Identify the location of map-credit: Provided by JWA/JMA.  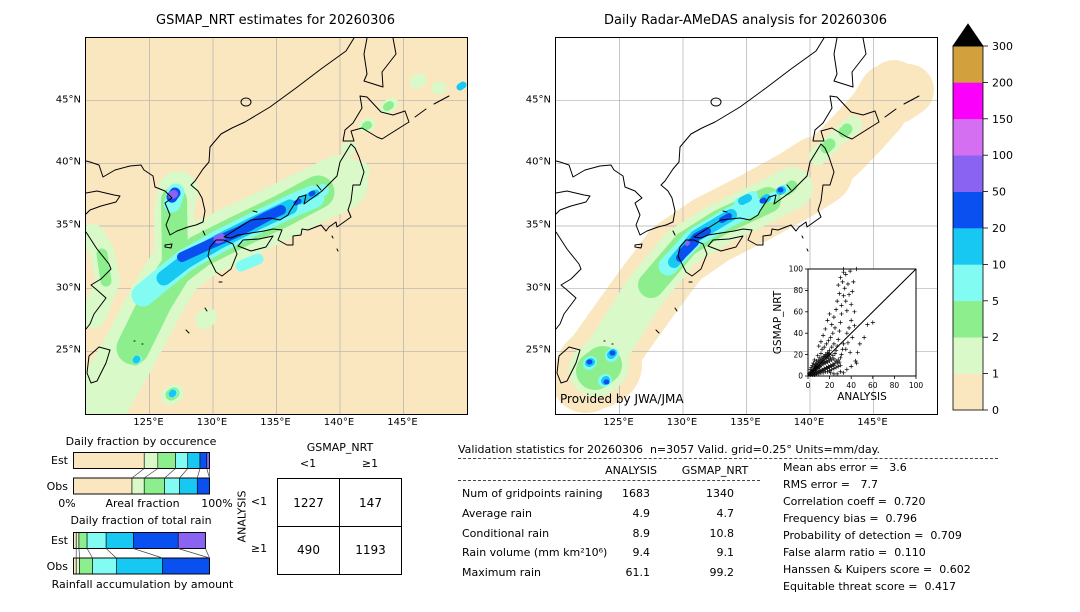
(622, 399).